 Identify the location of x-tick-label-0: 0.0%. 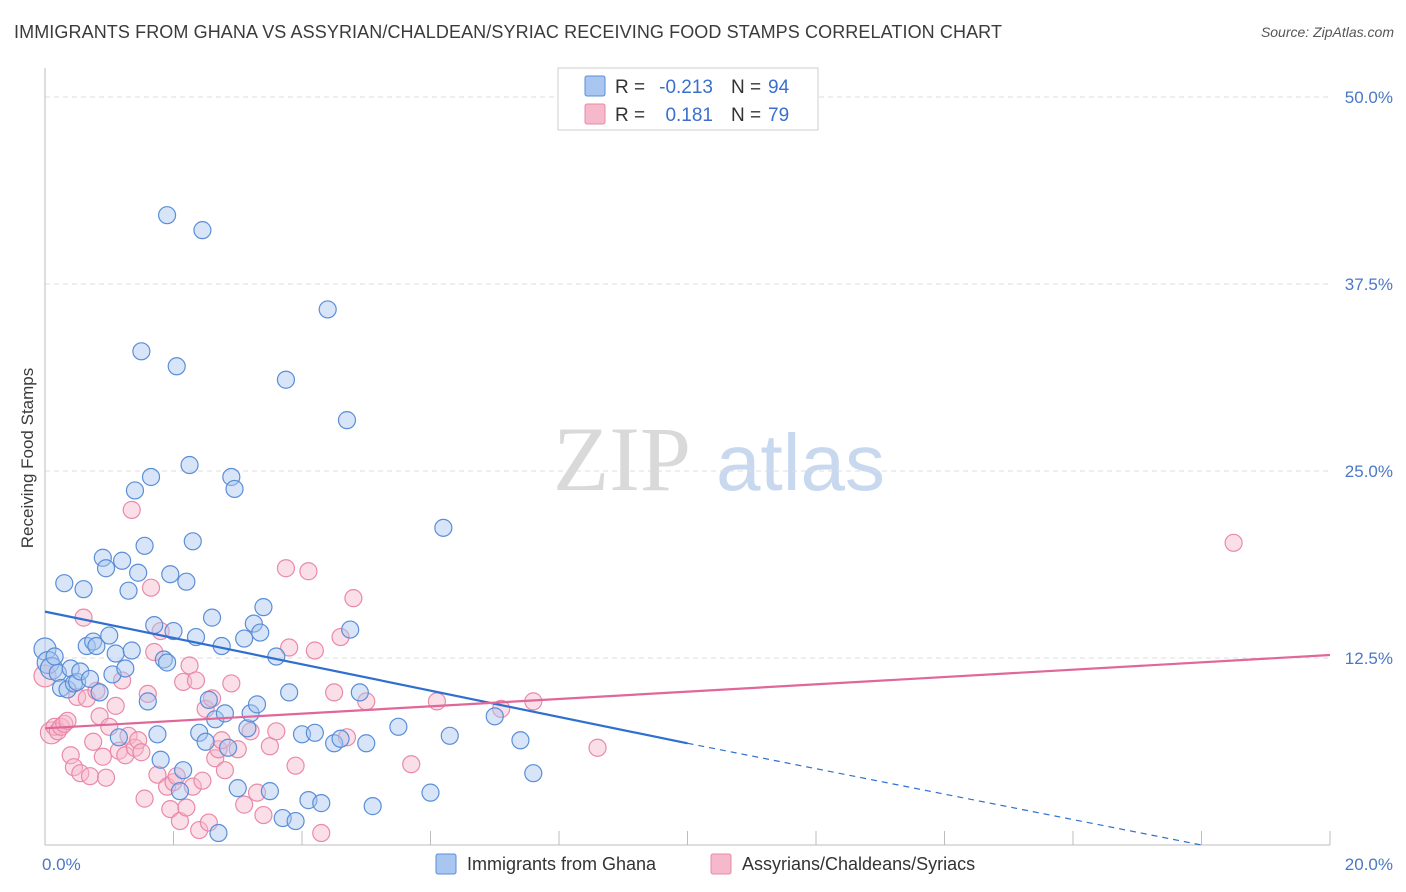
(61, 864).